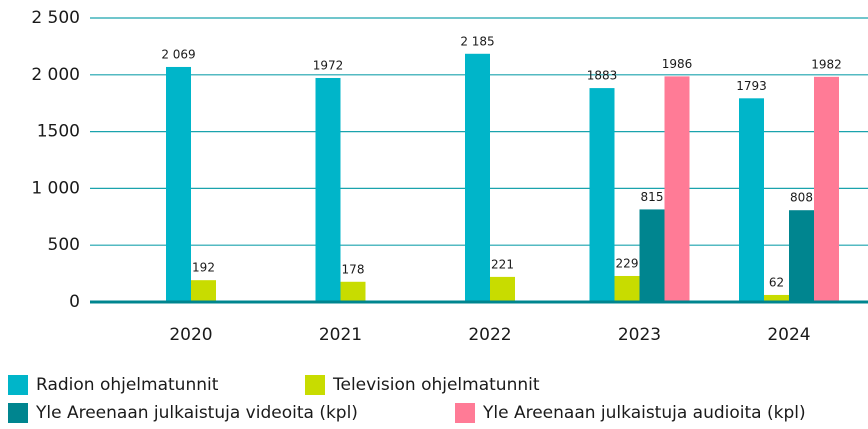 This screenshot has height=429, width=868. I want to click on value-label: 221, so click(502, 264).